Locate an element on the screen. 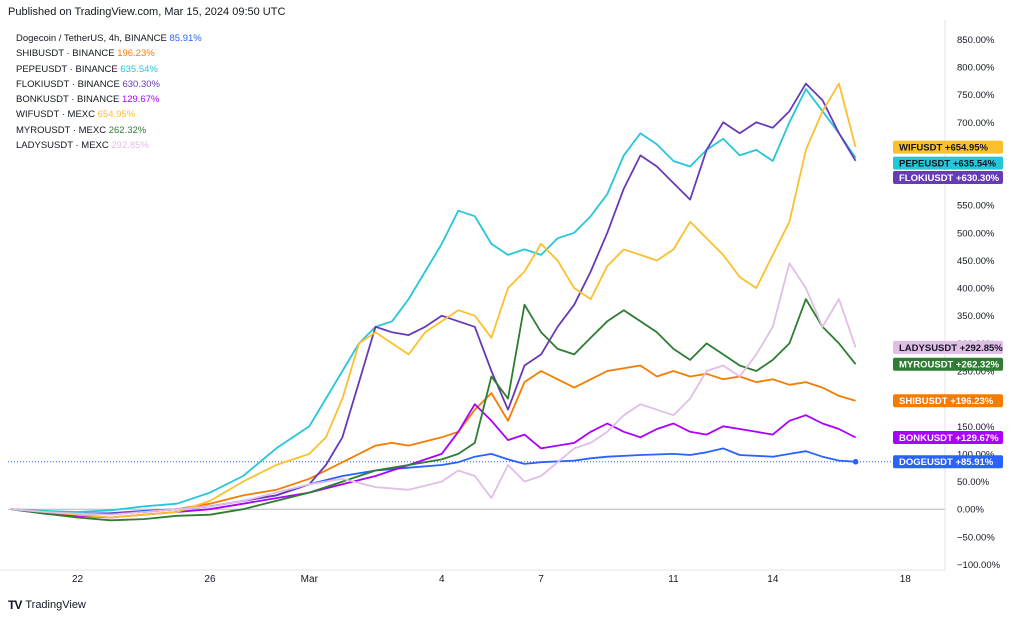 This screenshot has width=1024, height=621. badge-label: WIFUSDT +654.95% is located at coordinates (944, 148).